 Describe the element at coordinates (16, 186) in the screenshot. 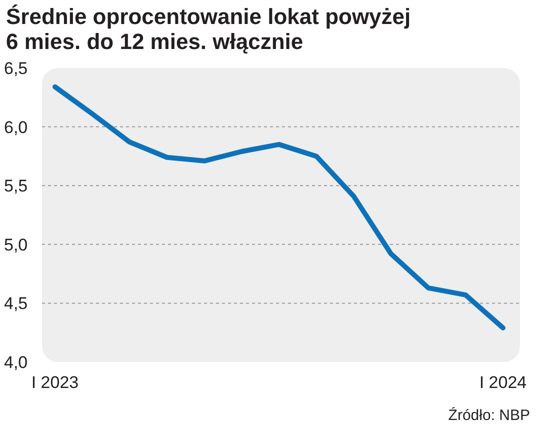

I see `y-tick-label: 5,5` at that location.